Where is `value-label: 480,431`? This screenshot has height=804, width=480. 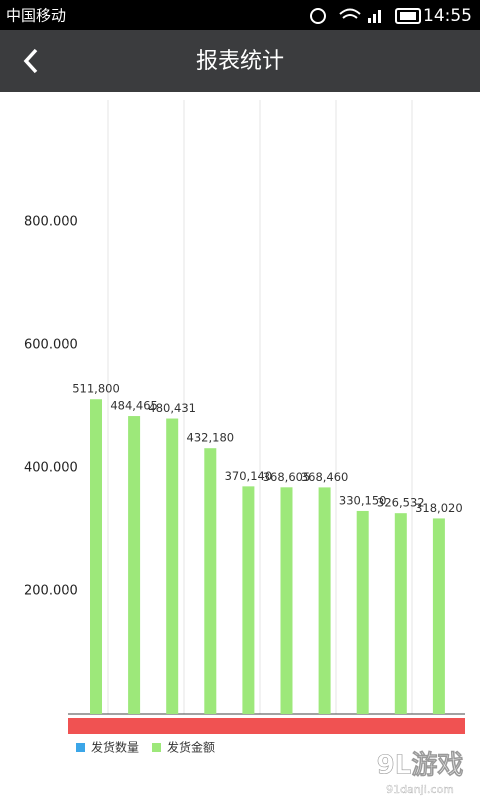
value-label: 480,431 is located at coordinates (172, 408).